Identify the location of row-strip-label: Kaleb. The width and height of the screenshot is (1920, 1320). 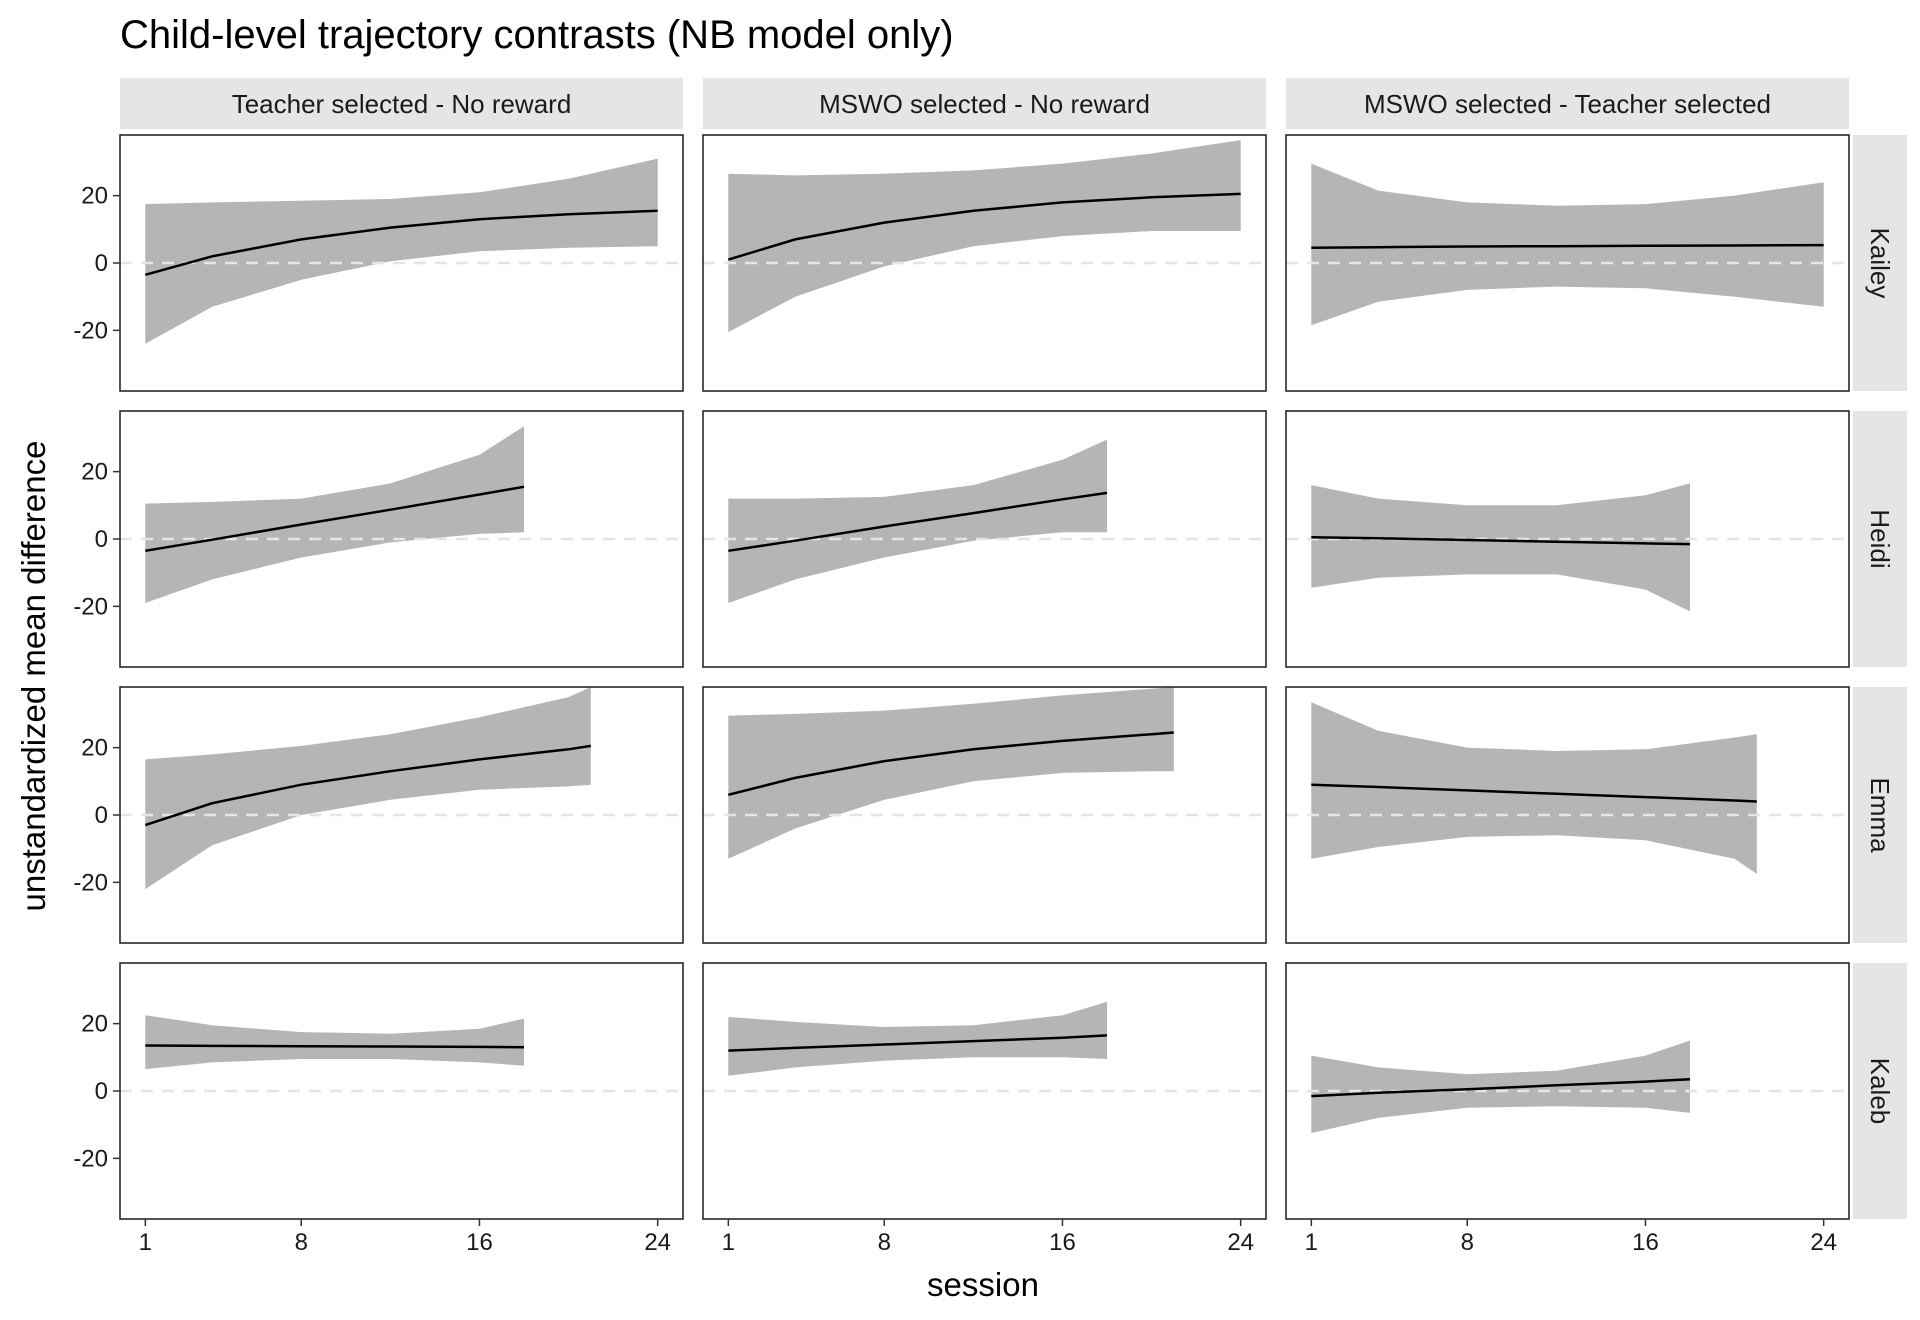
(1880, 1091).